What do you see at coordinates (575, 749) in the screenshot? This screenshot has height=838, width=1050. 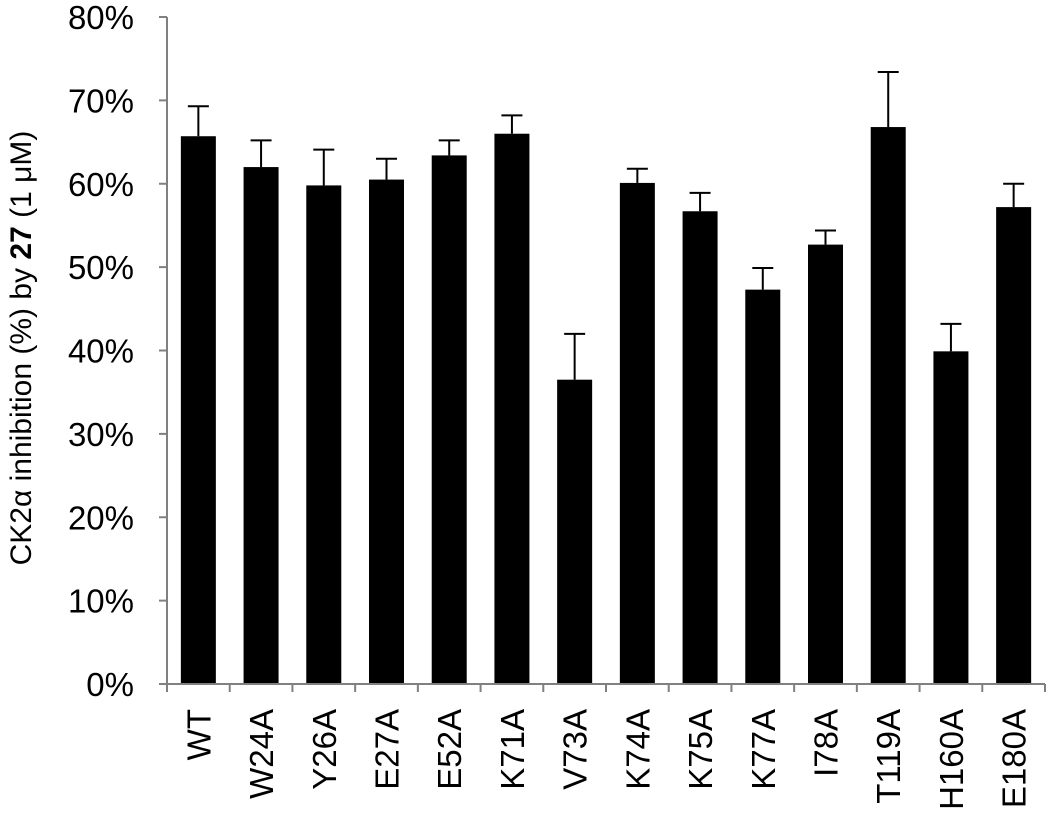 I see `x-tick-label-v73a: V73A` at bounding box center [575, 749].